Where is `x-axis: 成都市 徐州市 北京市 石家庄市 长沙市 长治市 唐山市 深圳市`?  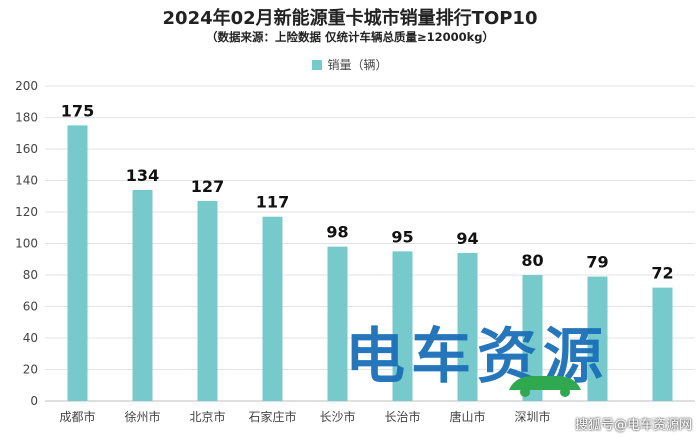
x-axis: 成都市 徐州市 北京市 石家庄市 长沙市 长治市 唐山市 深圳市 is located at coordinates (304, 416).